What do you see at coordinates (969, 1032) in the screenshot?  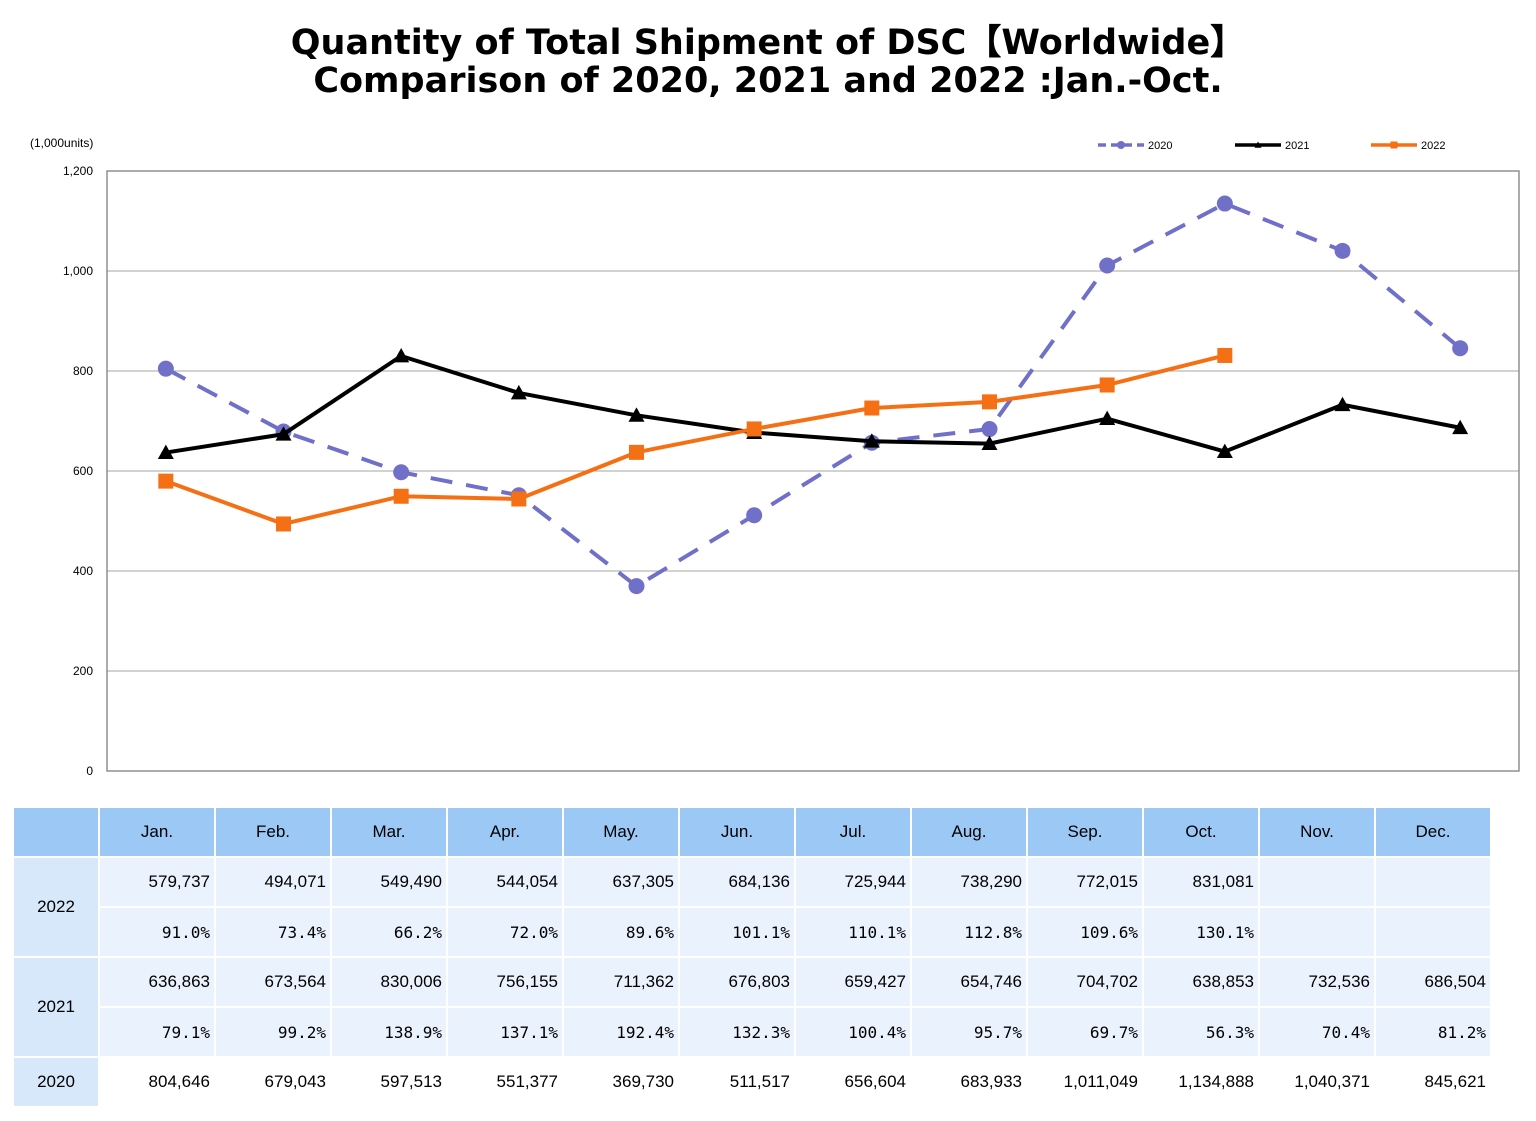 I see `pct-cell: 95.7%` at bounding box center [969, 1032].